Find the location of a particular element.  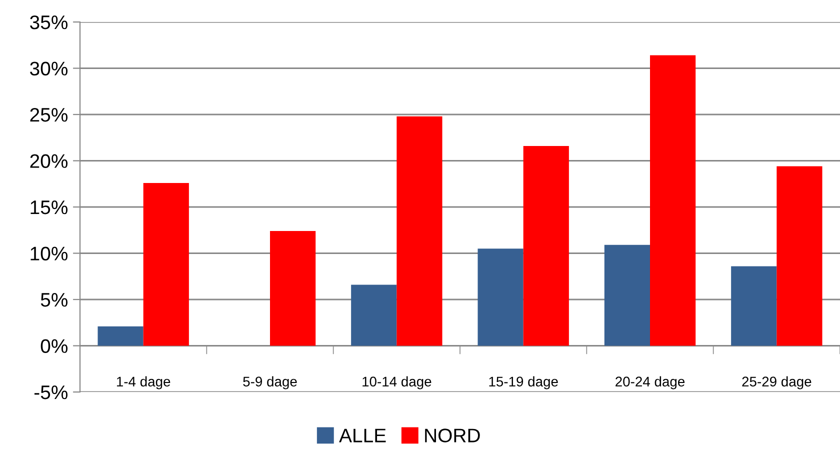

x-tick-label: 25-29 dage is located at coordinates (777, 383).